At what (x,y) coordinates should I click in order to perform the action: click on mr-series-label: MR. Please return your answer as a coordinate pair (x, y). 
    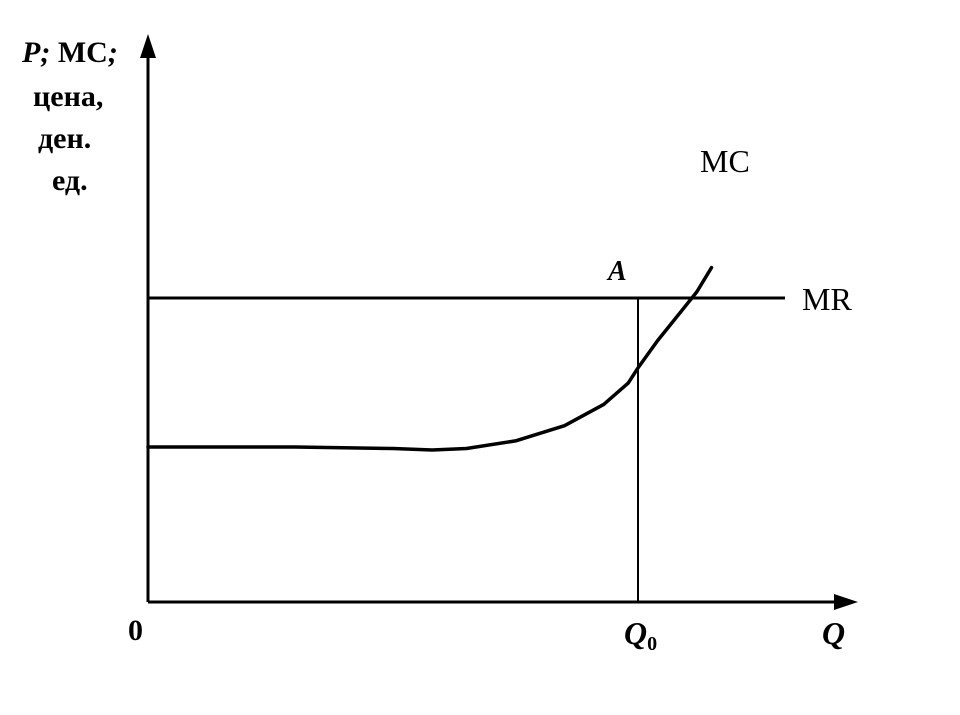
    Looking at the image, I should click on (827, 299).